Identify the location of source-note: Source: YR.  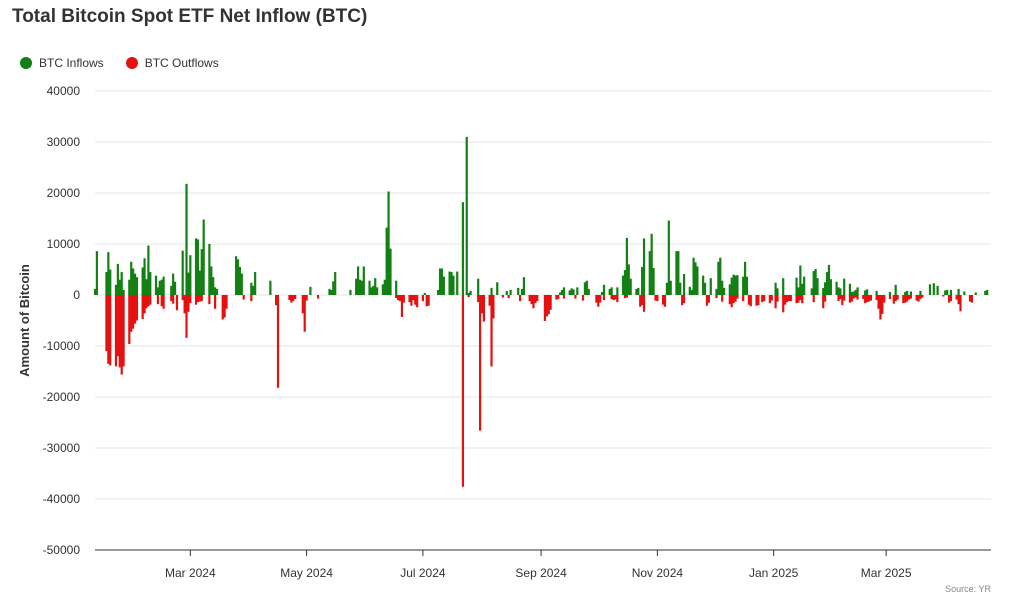
(968, 589).